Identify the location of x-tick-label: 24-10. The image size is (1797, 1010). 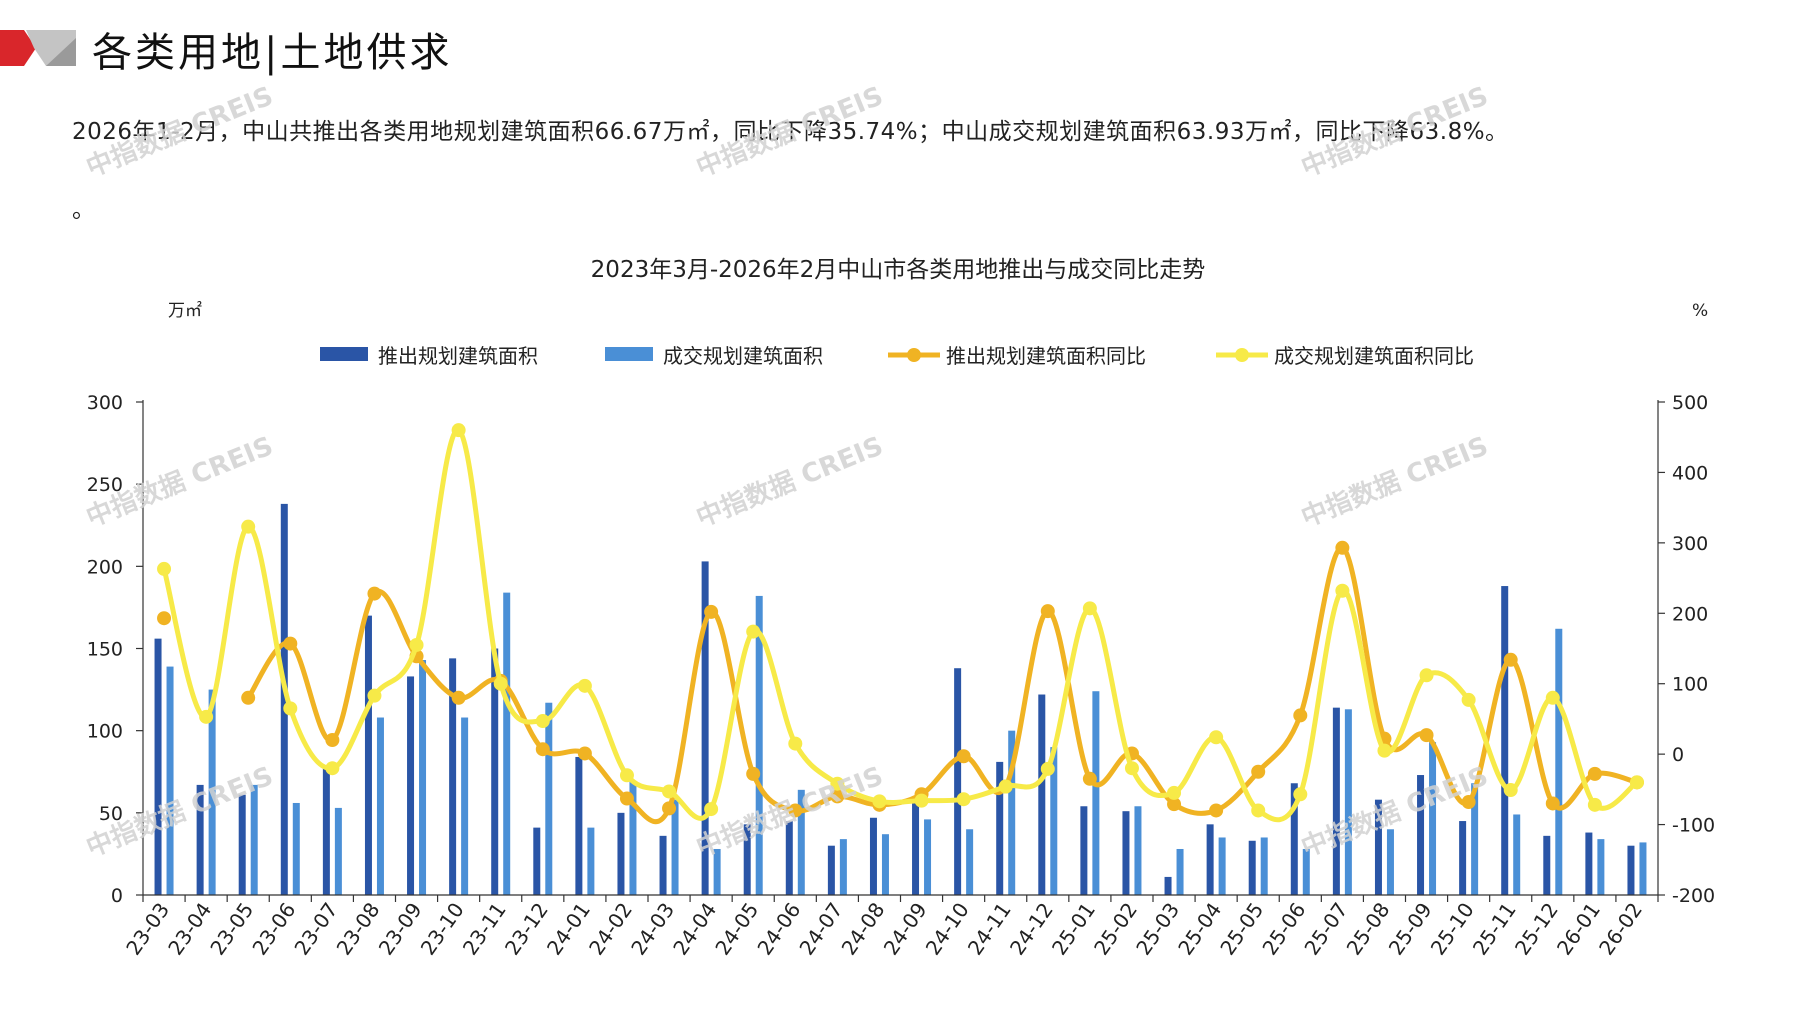
(947, 928).